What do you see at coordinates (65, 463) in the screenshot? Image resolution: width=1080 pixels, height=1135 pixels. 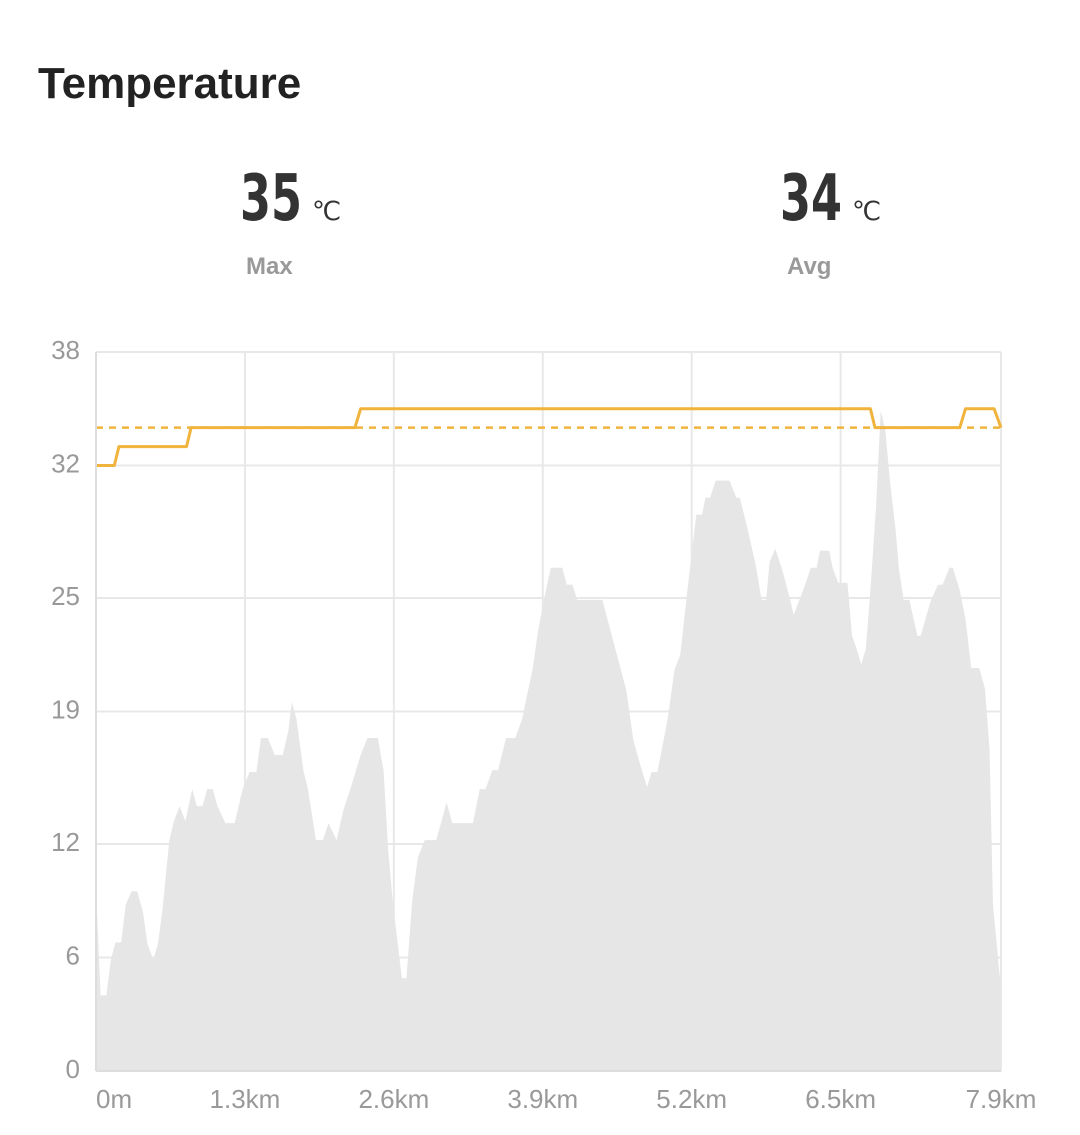 I see `y-tick-label: 32` at bounding box center [65, 463].